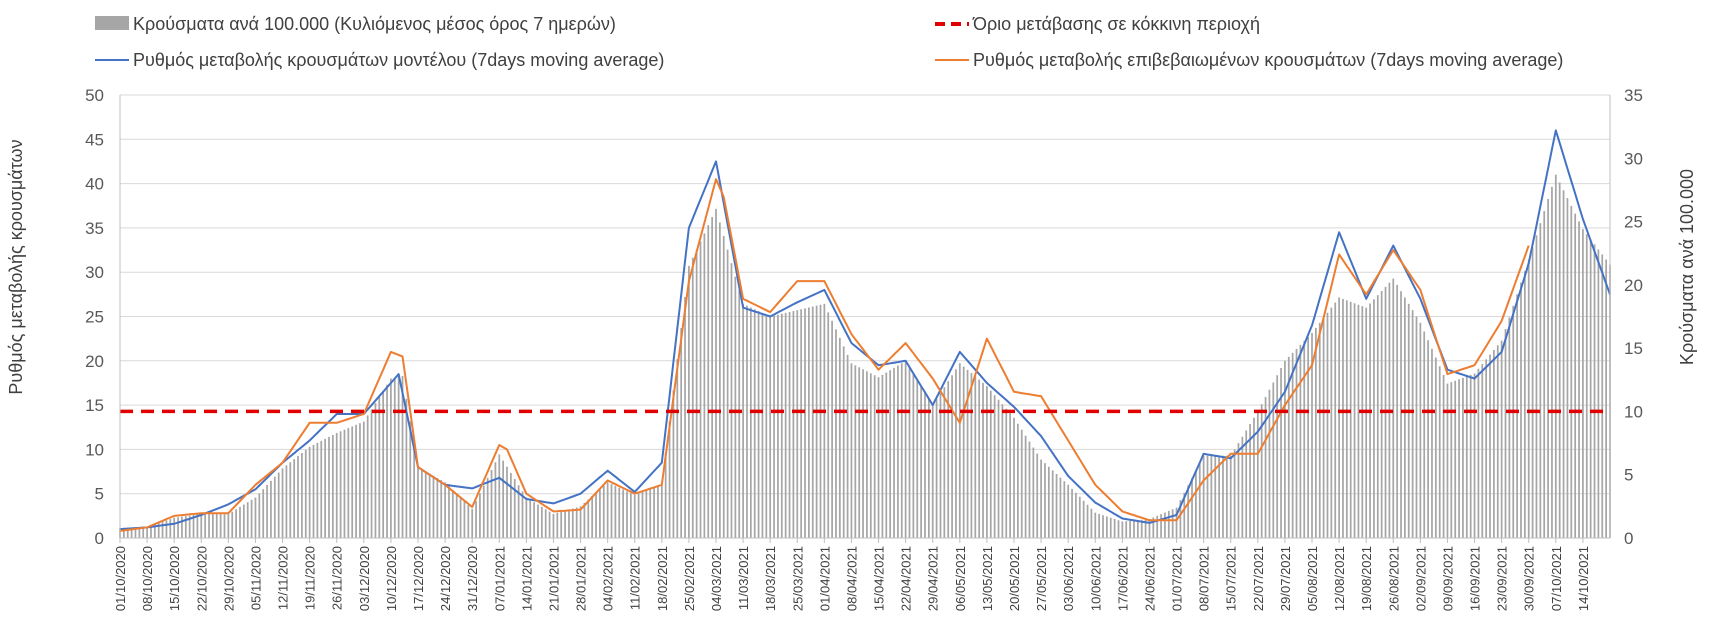  What do you see at coordinates (1366, 578) in the screenshot?
I see `x-tick-label: 19/08/2021` at bounding box center [1366, 578].